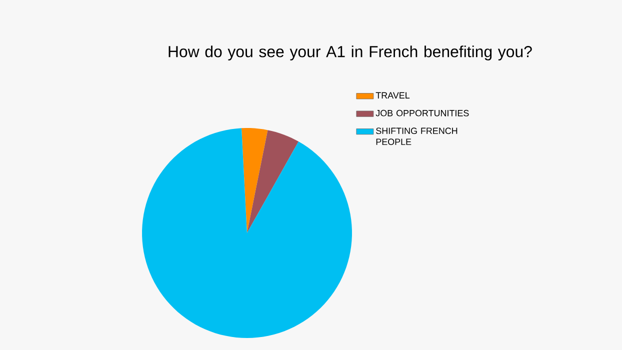 The image size is (622, 350). I want to click on legend-label: JOB OPPORTUNITIES, so click(422, 113).